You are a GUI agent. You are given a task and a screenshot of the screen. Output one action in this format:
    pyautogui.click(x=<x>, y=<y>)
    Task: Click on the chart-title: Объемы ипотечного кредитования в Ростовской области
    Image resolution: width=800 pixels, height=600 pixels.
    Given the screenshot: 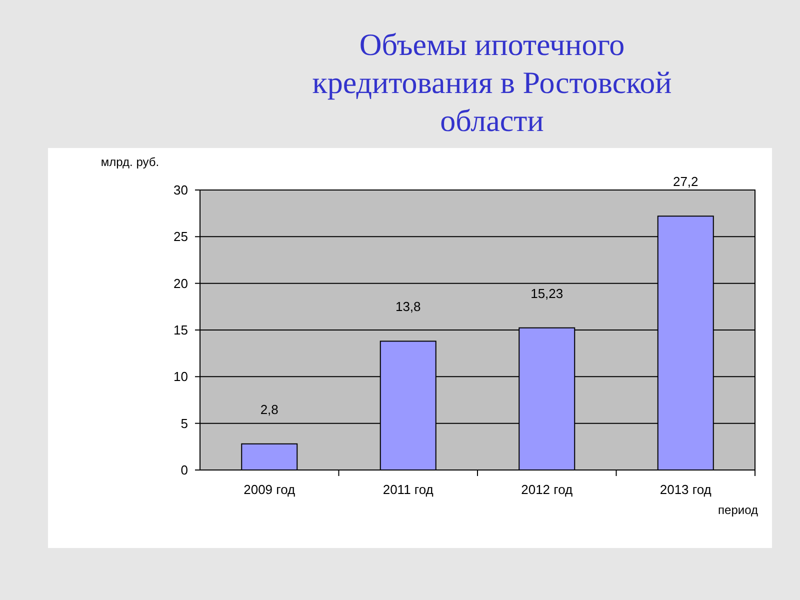 What is the action you would take?
    pyautogui.click(x=492, y=82)
    